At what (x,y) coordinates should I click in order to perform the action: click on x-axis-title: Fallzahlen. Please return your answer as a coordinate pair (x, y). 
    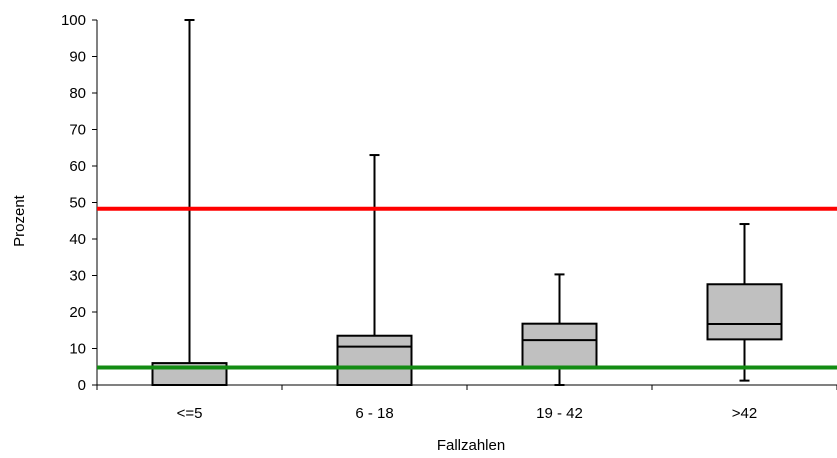
    Looking at the image, I should click on (471, 445).